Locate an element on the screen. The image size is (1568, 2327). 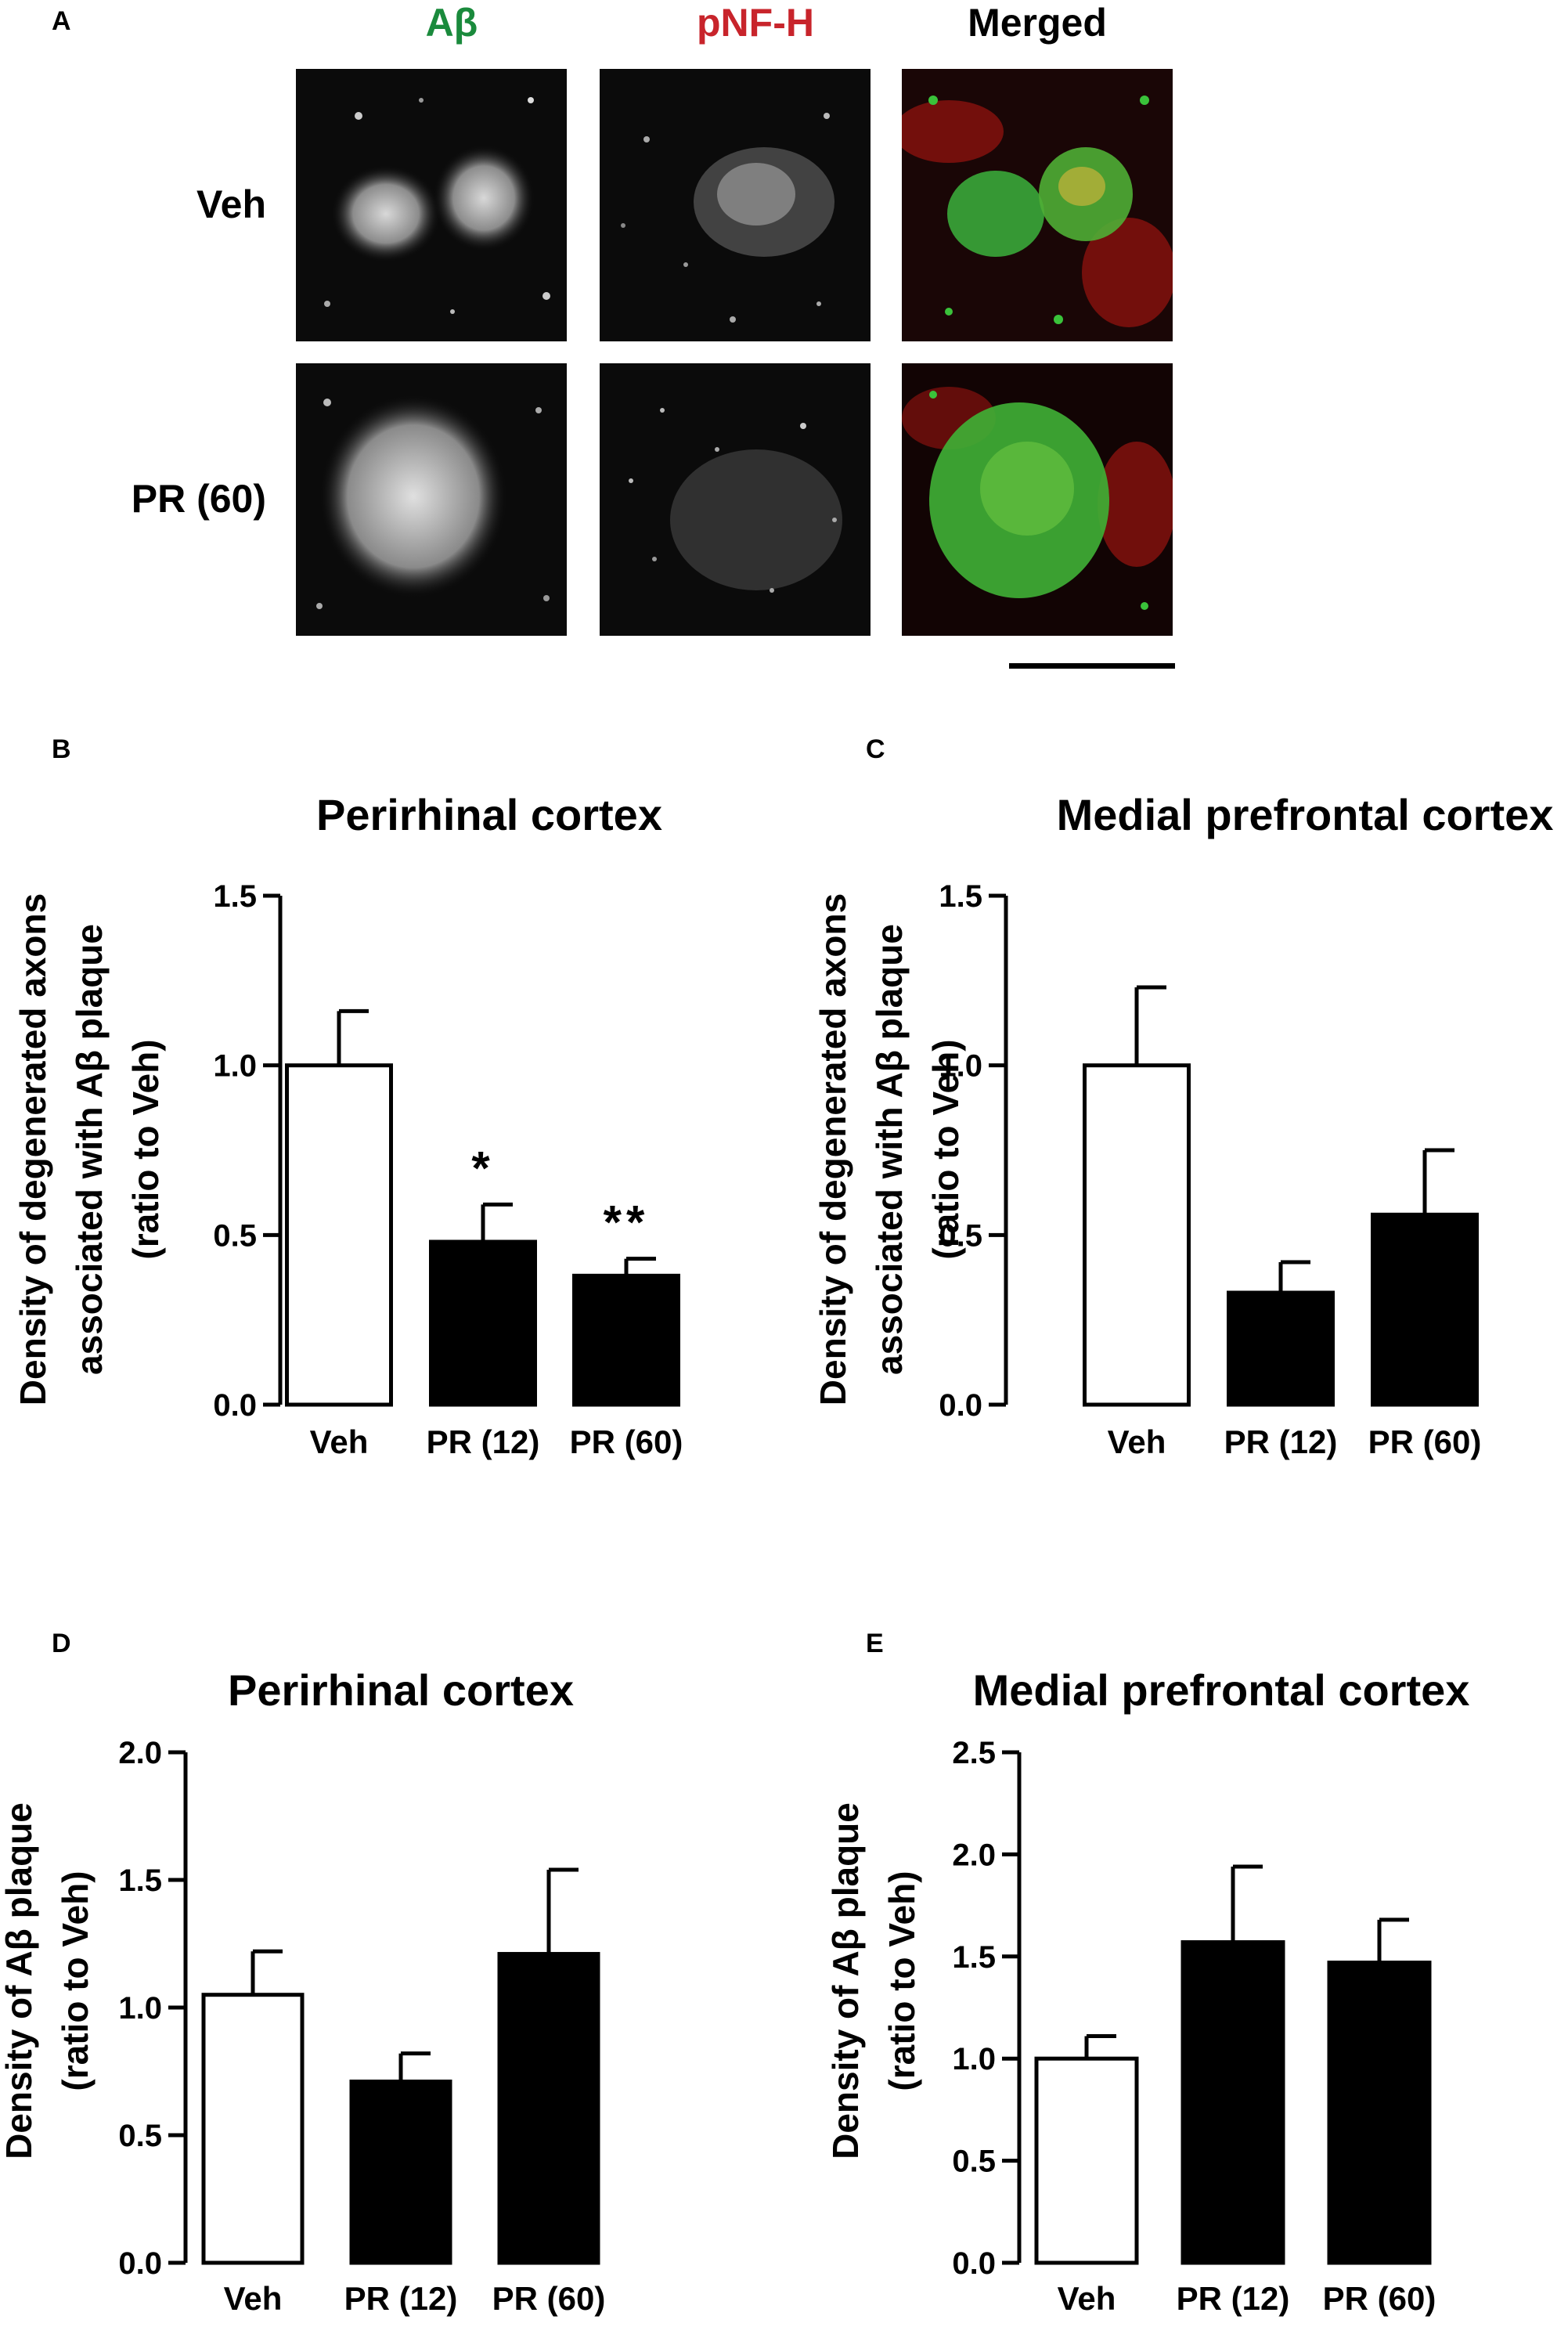
micrograph-merged-pr60 is located at coordinates (1037, 500).